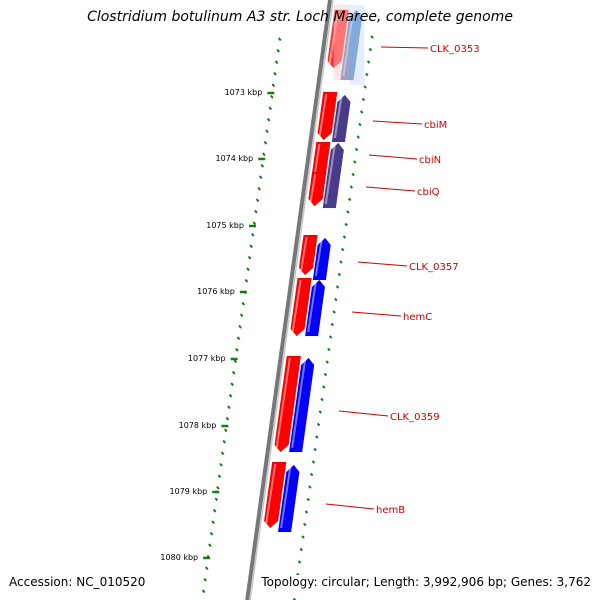 Image resolution: width=600 pixels, height=600 pixels. I want to click on kbp-tick-label: 1075 kbp, so click(225, 225).